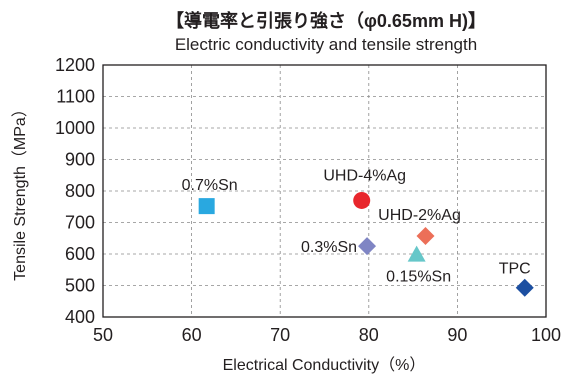 The height and width of the screenshot is (386, 561). I want to click on data-label: UHD-2%Ag, so click(419, 215).